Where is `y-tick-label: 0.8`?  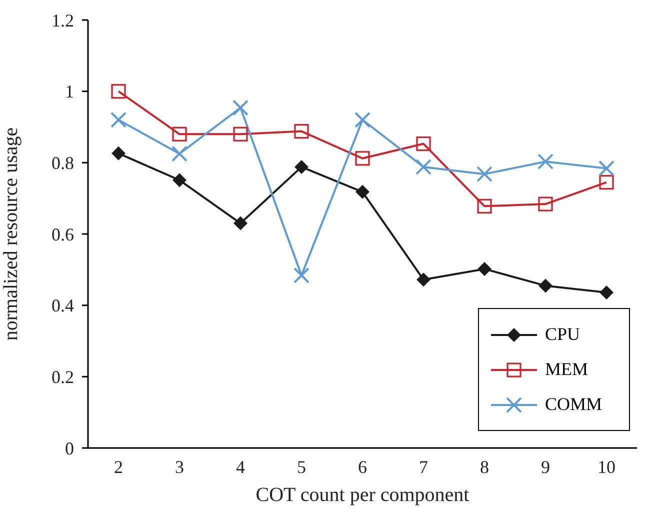 y-tick-label: 0.8 is located at coordinates (63, 163).